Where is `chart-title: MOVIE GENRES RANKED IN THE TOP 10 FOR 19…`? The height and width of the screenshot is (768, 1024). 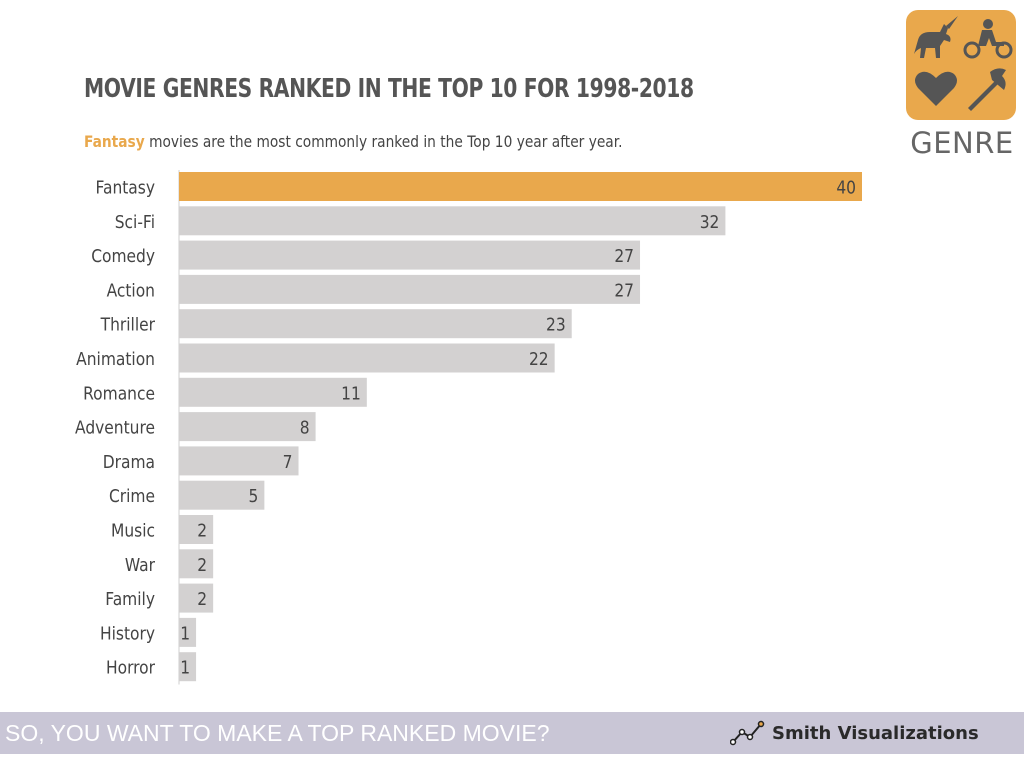
chart-title: MOVIE GENRES RANKED IN THE TOP 10 FOR 19… is located at coordinates (389, 89).